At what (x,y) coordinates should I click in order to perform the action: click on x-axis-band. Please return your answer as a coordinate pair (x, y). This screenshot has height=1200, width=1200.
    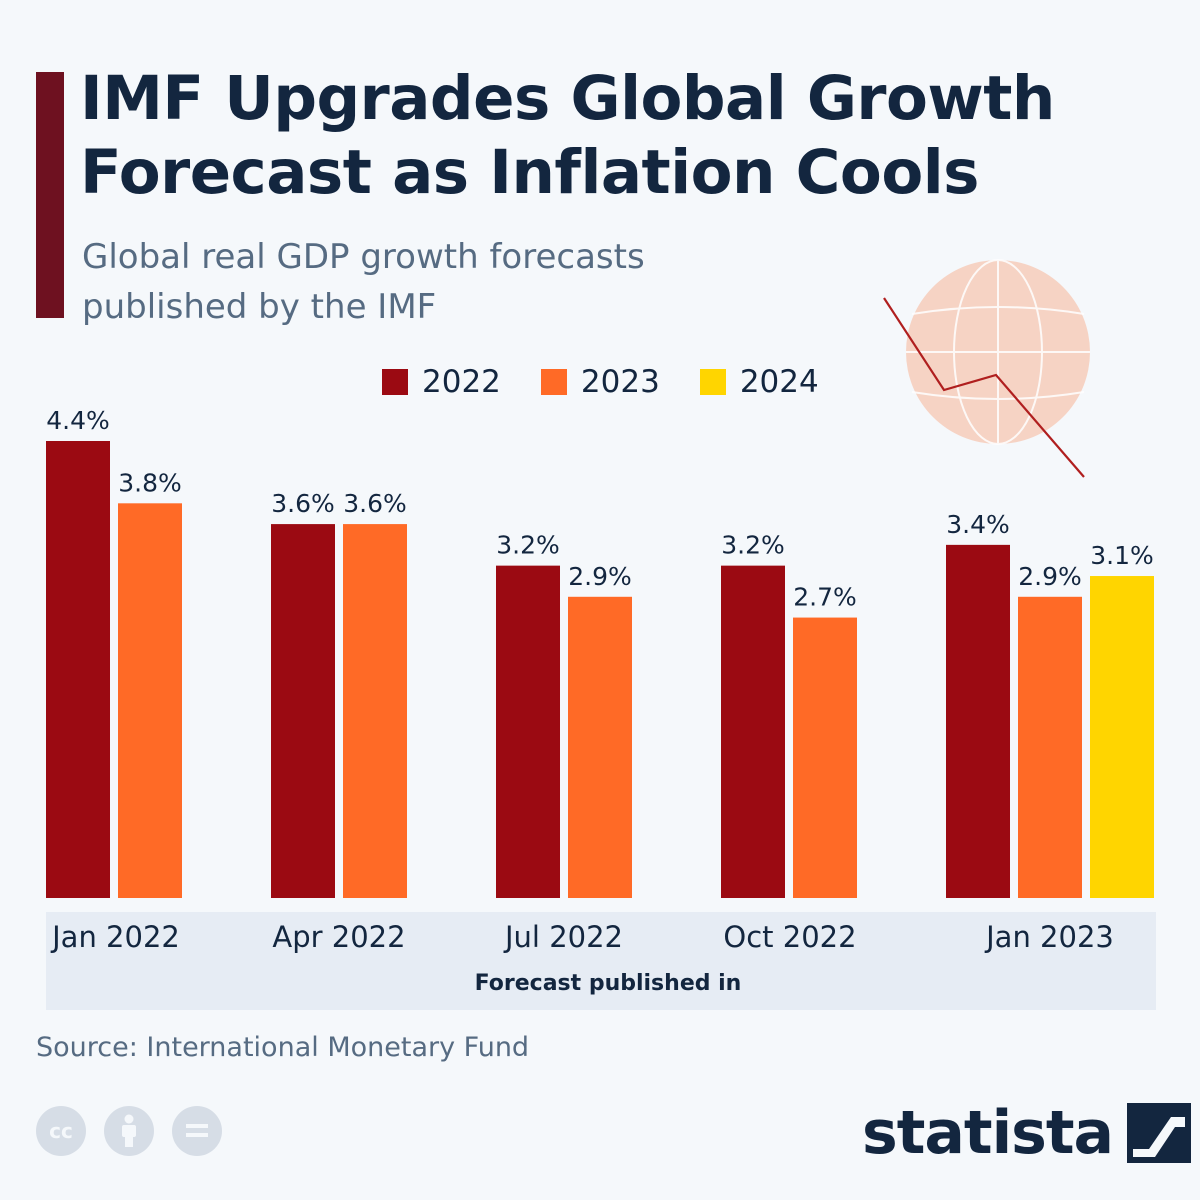
    Looking at the image, I should click on (601, 961).